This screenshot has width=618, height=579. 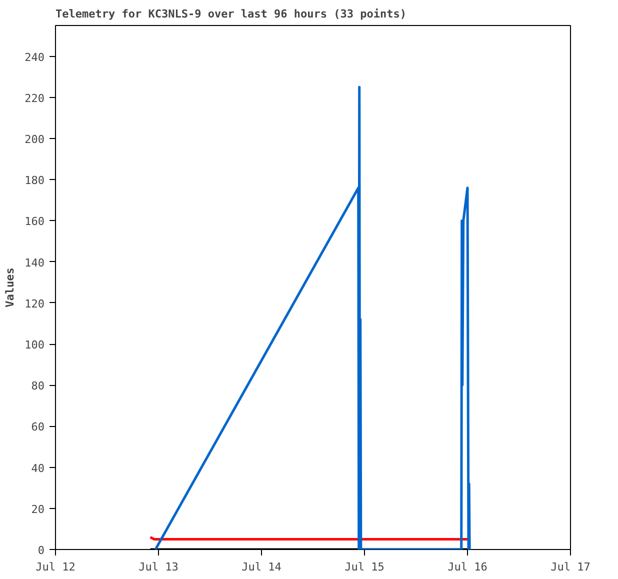 What do you see at coordinates (10, 288) in the screenshot?
I see `y-axis-title: Values` at bounding box center [10, 288].